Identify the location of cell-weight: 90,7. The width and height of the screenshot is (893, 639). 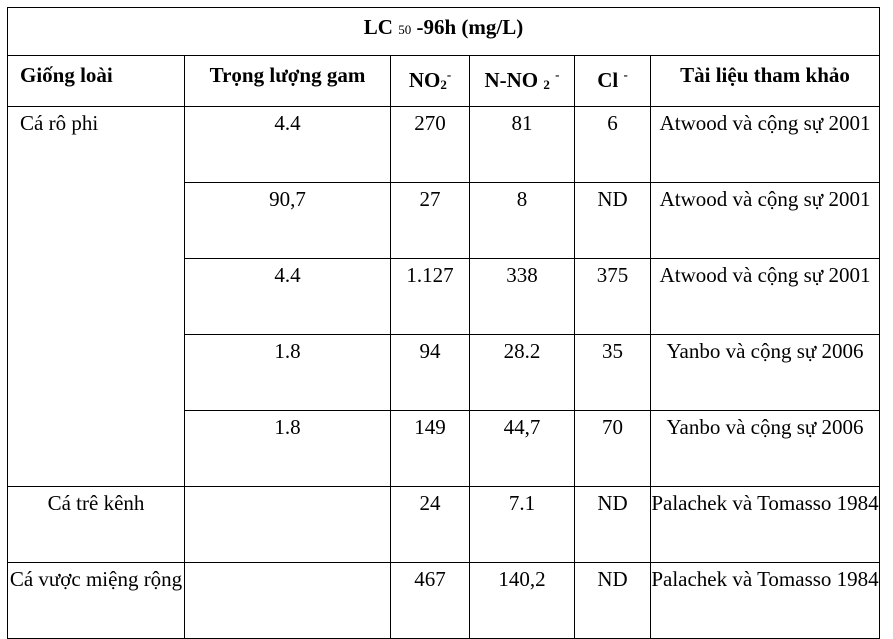
(287, 220).